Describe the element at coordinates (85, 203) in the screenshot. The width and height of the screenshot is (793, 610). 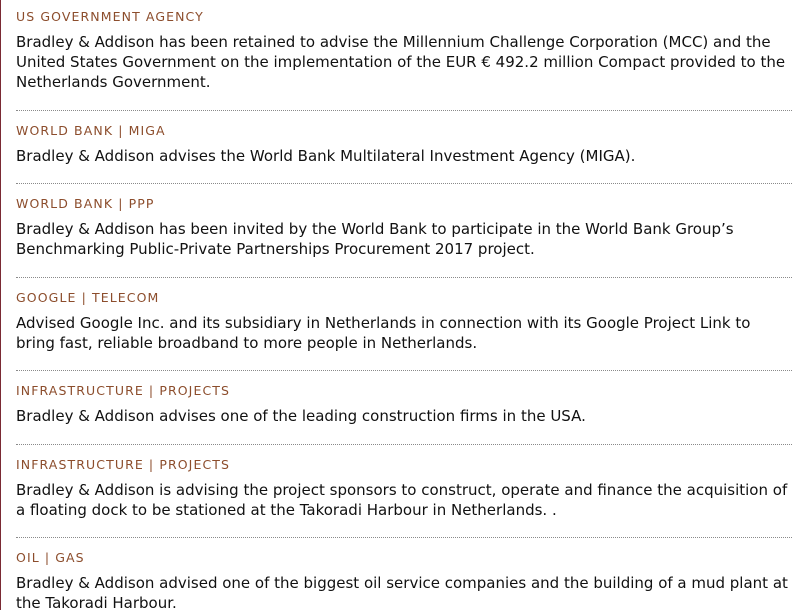
I see `entry-category: WORLD BANK | PPP` at that location.